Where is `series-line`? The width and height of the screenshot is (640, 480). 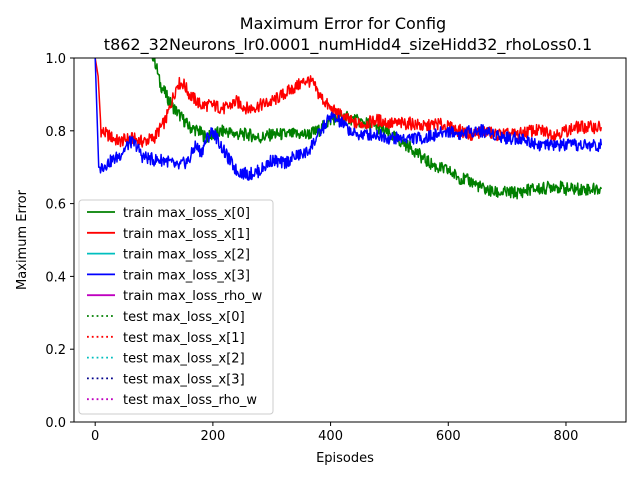 series-line is located at coordinates (348, 103).